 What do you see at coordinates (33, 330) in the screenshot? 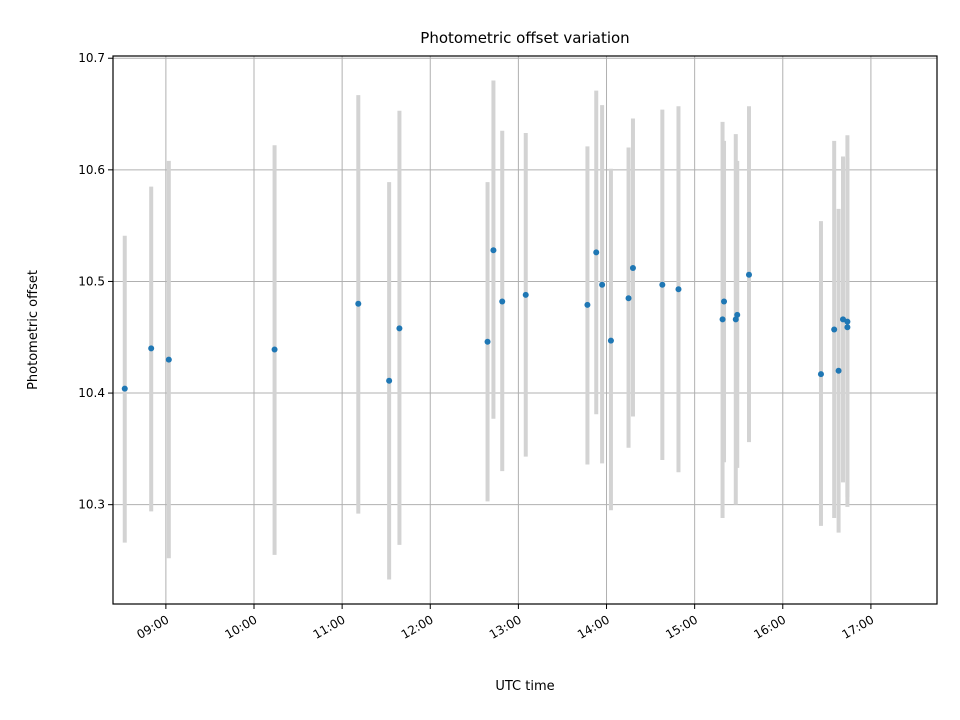
I see `y-axis-label: Photometric offset` at bounding box center [33, 330].